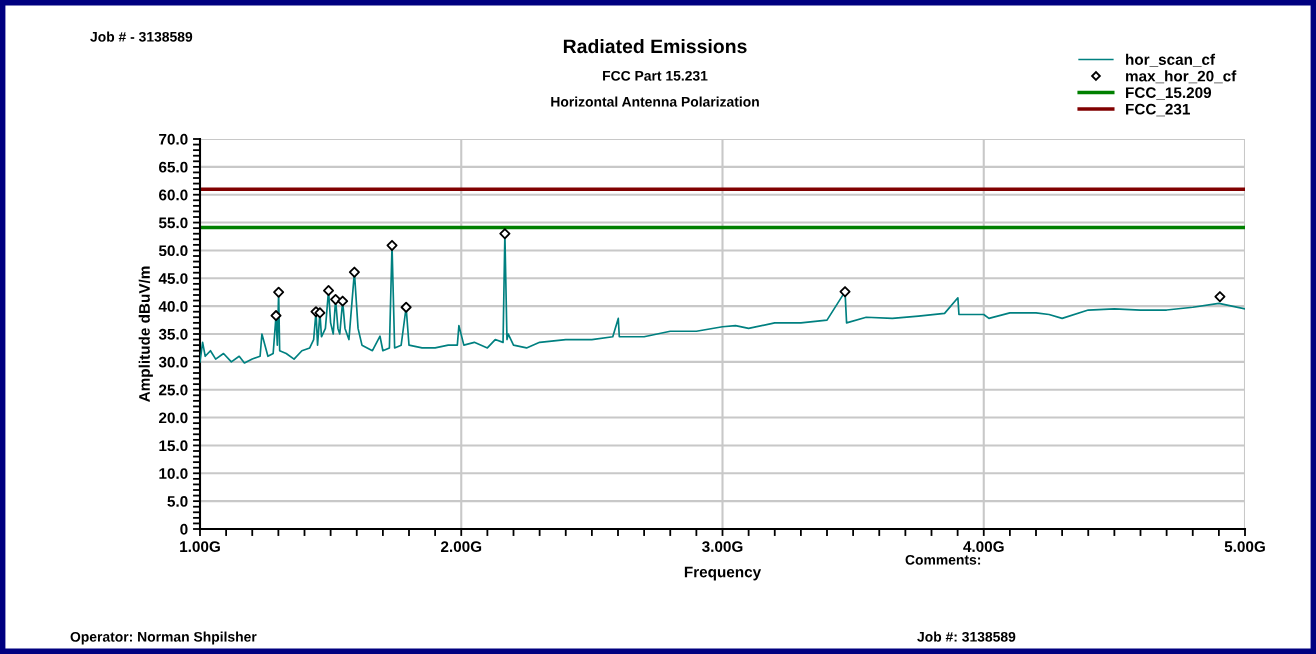  Describe the element at coordinates (163, 638) in the screenshot. I see `text: Operator: Norman Shpilsher` at that location.